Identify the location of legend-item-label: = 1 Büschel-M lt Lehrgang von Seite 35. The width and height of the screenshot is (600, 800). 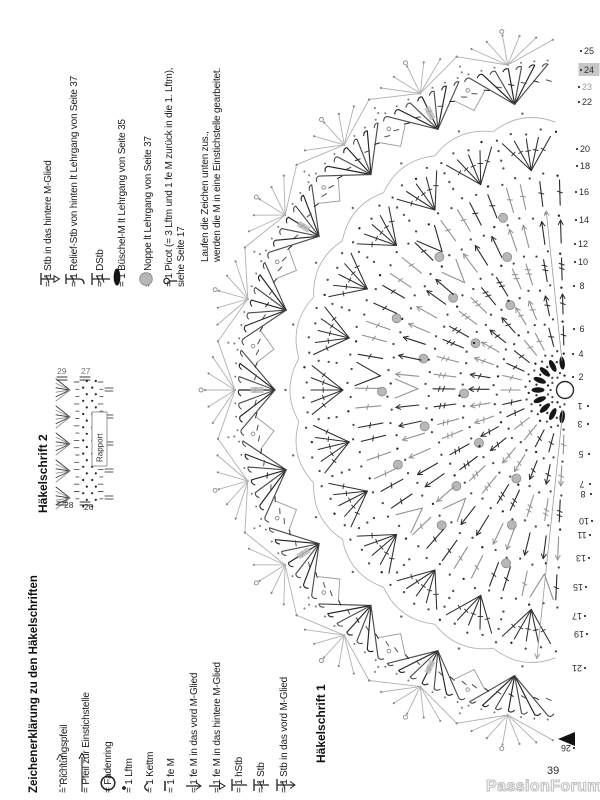
(122, 203).